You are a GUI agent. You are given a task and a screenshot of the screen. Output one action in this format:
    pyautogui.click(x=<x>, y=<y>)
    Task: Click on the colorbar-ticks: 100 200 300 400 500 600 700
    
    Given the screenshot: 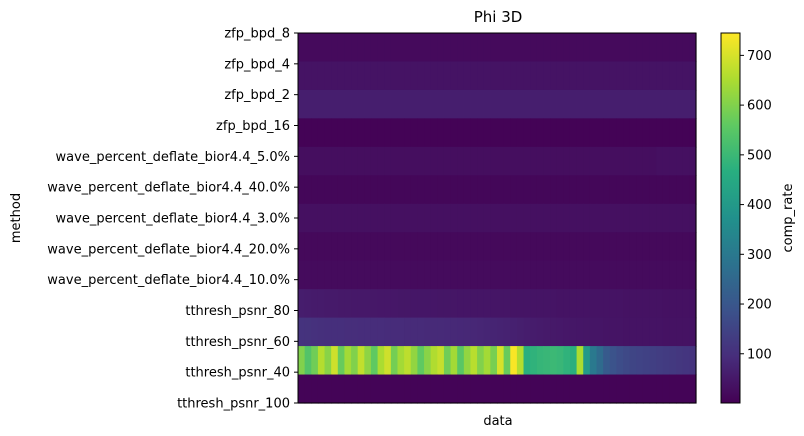 What is the action you would take?
    pyautogui.click(x=756, y=205)
    